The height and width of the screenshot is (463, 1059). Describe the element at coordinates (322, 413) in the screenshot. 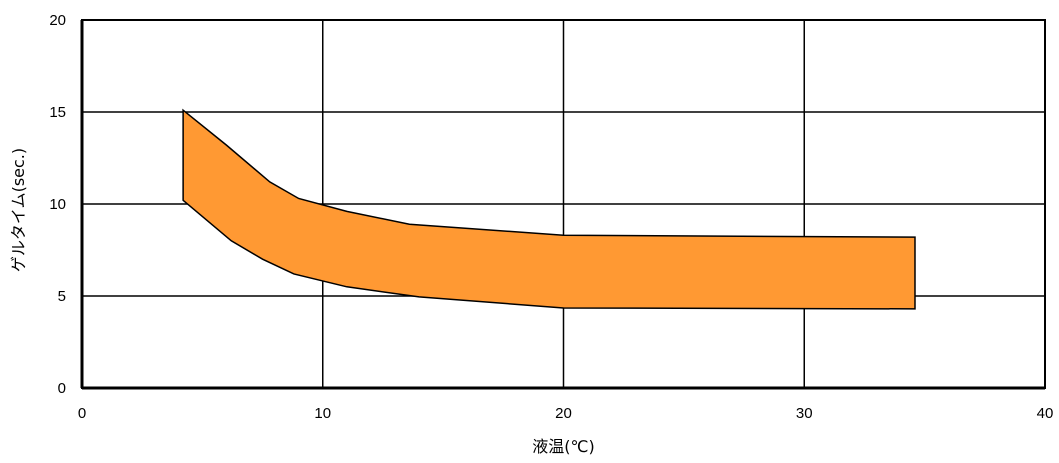

I see `x-tick-label: 10` at that location.